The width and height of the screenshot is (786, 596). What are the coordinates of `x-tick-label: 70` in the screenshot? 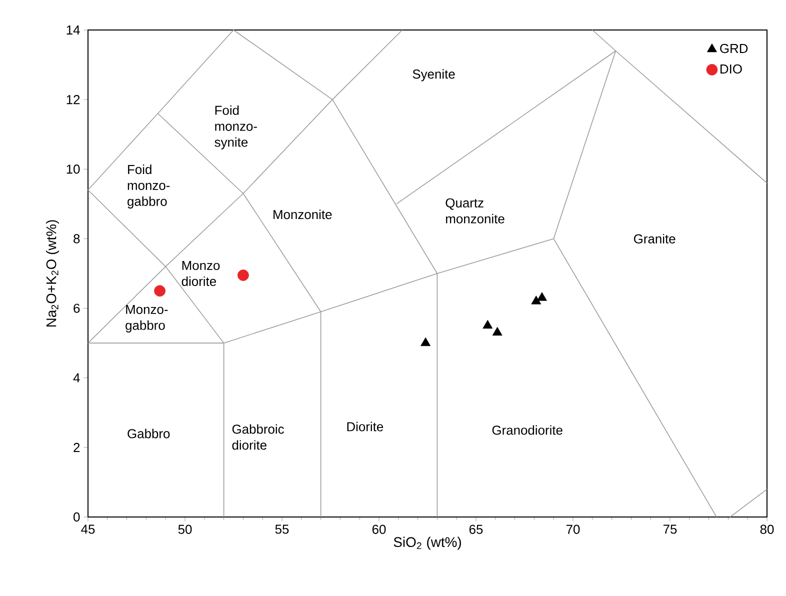 It's located at (573, 529).